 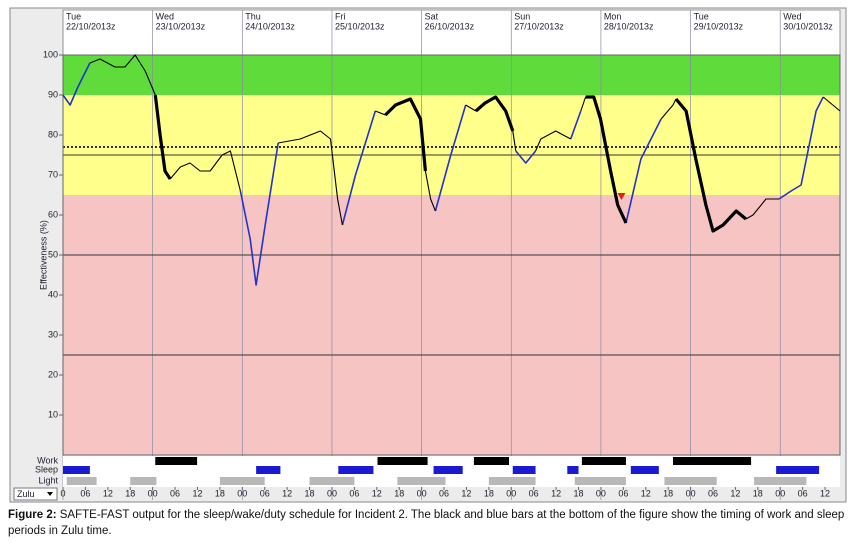 I want to click on day-name: Fri, so click(x=340, y=16).